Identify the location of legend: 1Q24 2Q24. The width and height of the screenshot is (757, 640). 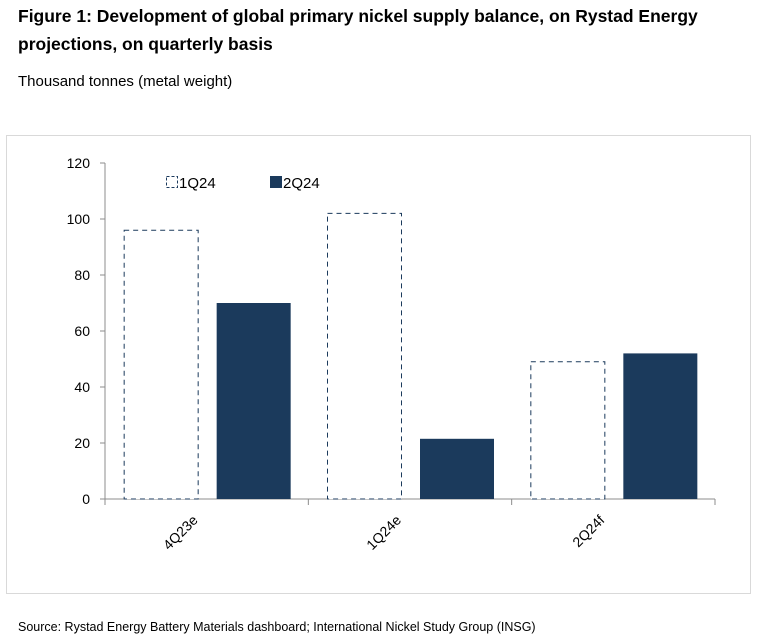
(243, 183).